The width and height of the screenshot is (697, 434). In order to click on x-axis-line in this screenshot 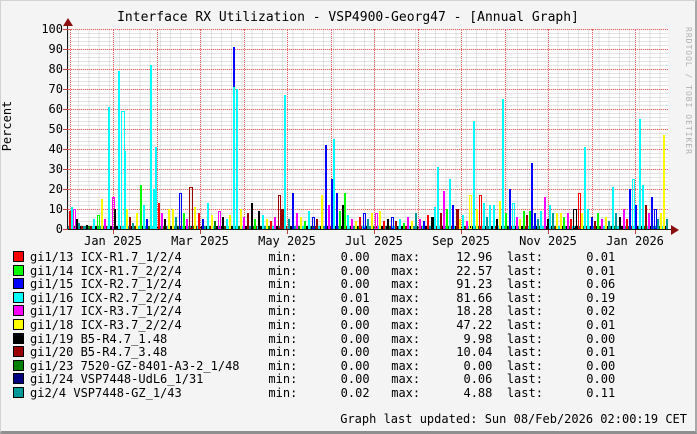, I will do `click(367, 229)`.